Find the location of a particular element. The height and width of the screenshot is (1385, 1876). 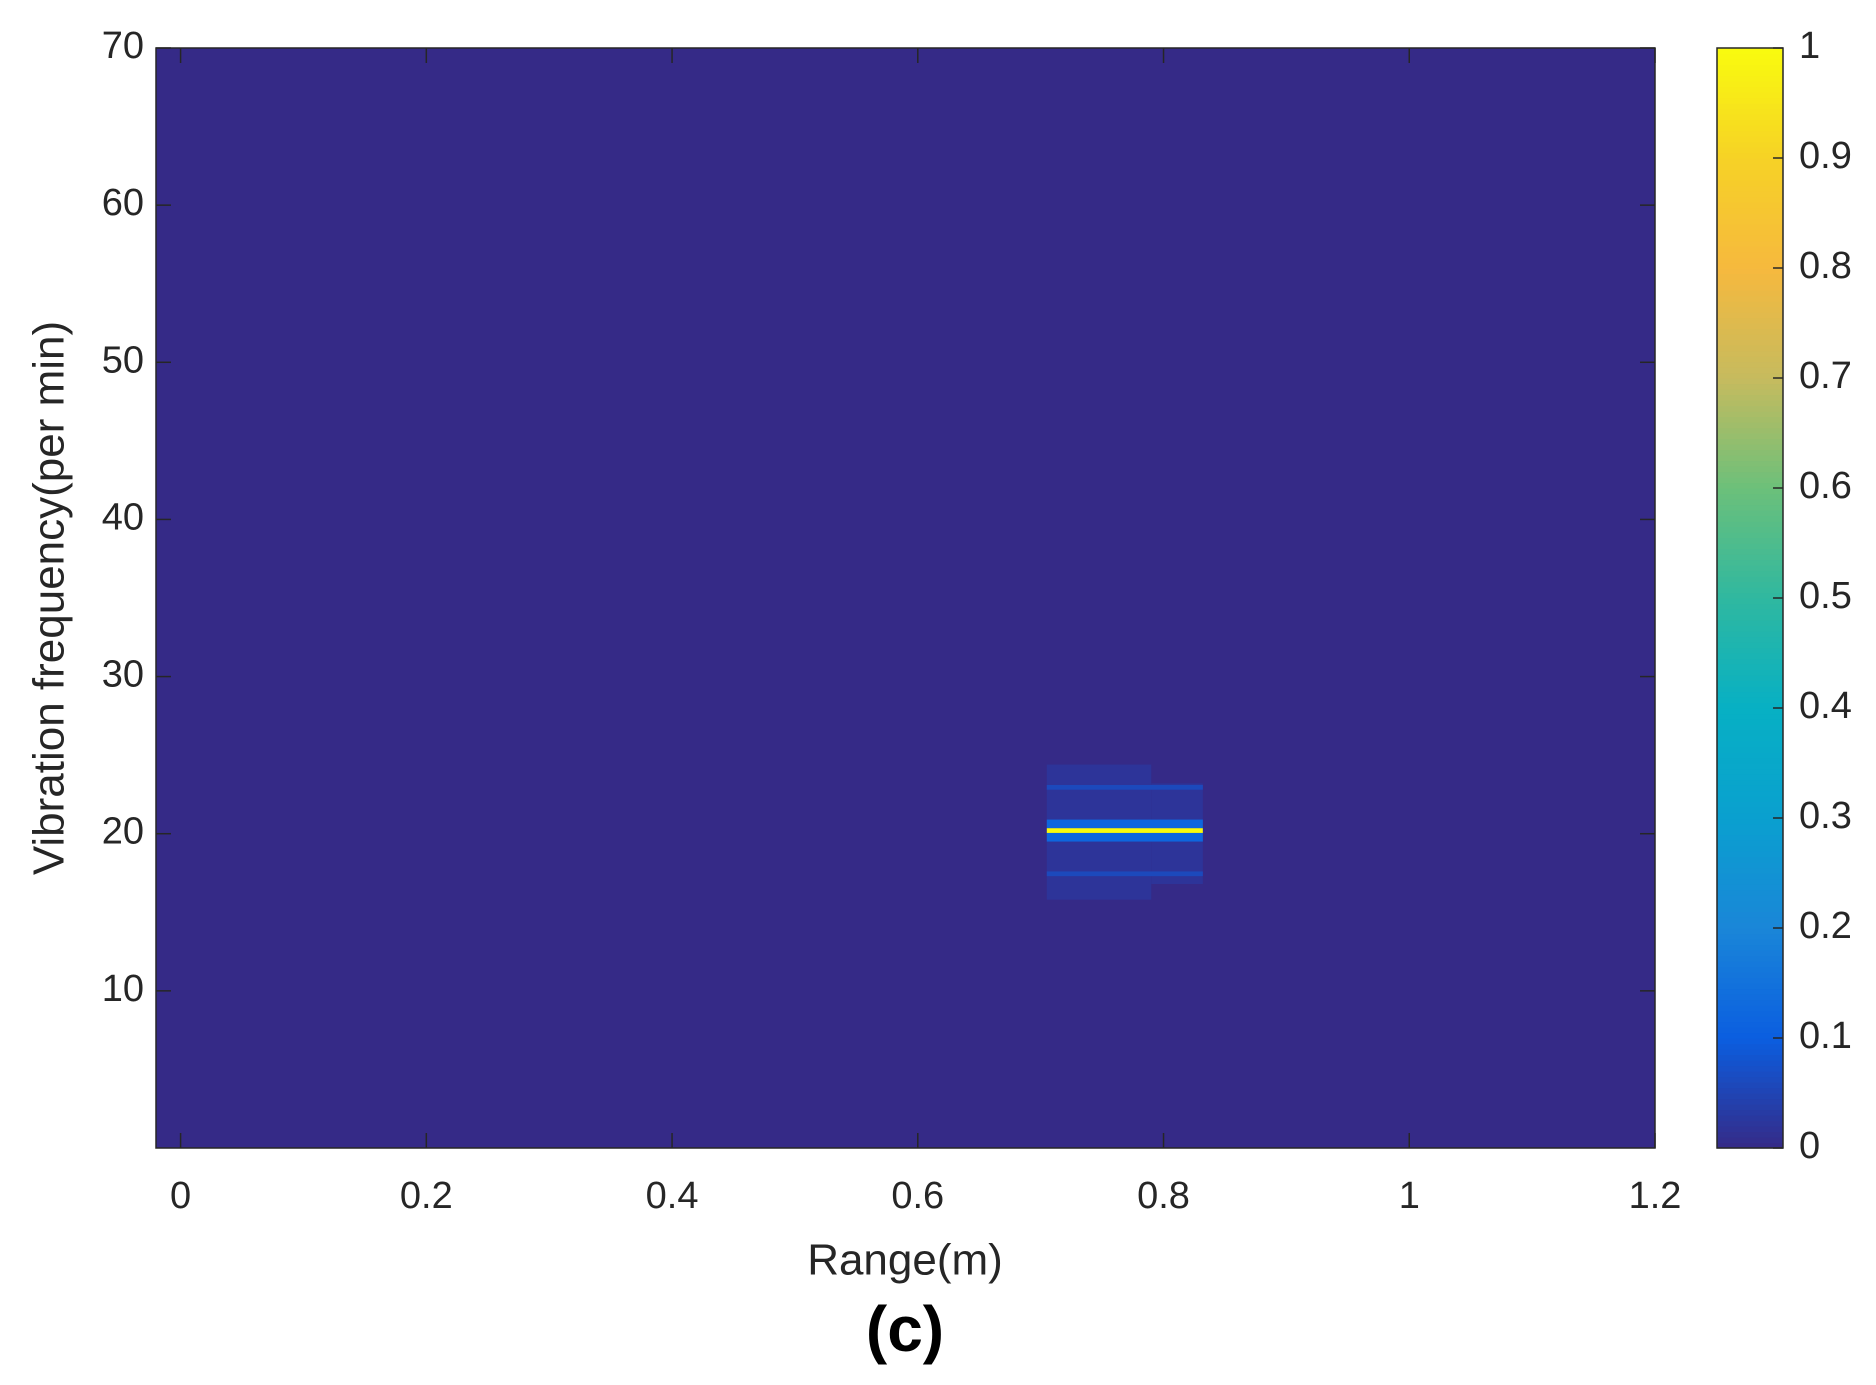

y-tick-label: 60 is located at coordinates (123, 203).